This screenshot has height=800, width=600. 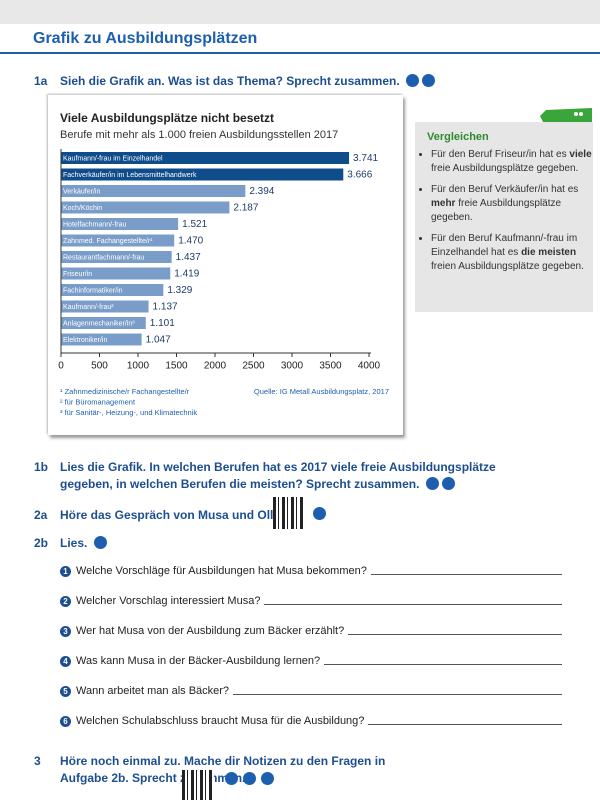 I want to click on x-tick-label: 4000, so click(x=369, y=366).